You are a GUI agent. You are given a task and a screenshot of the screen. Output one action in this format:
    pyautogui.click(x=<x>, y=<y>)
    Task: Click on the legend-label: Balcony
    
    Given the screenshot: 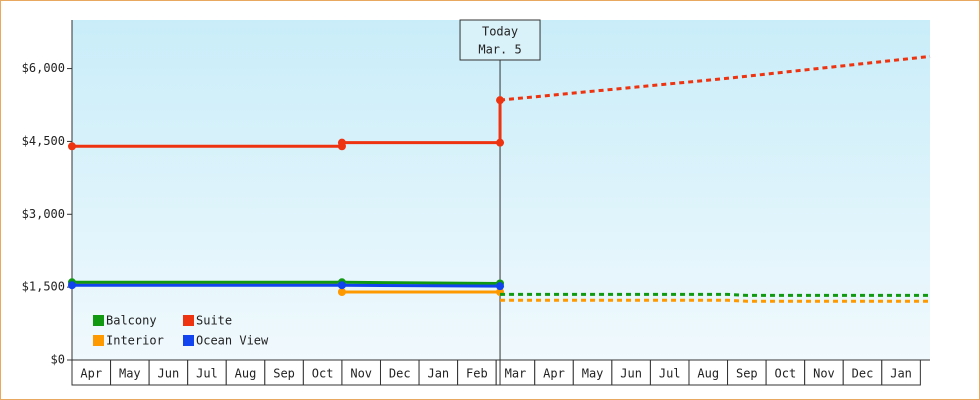 What is the action you would take?
    pyautogui.click(x=131, y=321)
    